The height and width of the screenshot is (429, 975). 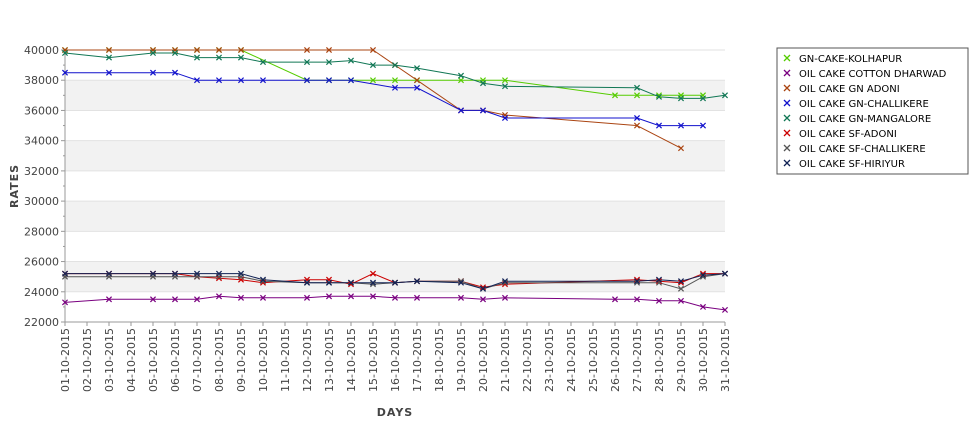 I want to click on x-tick-label: 29-10-2015, so click(x=681, y=360).